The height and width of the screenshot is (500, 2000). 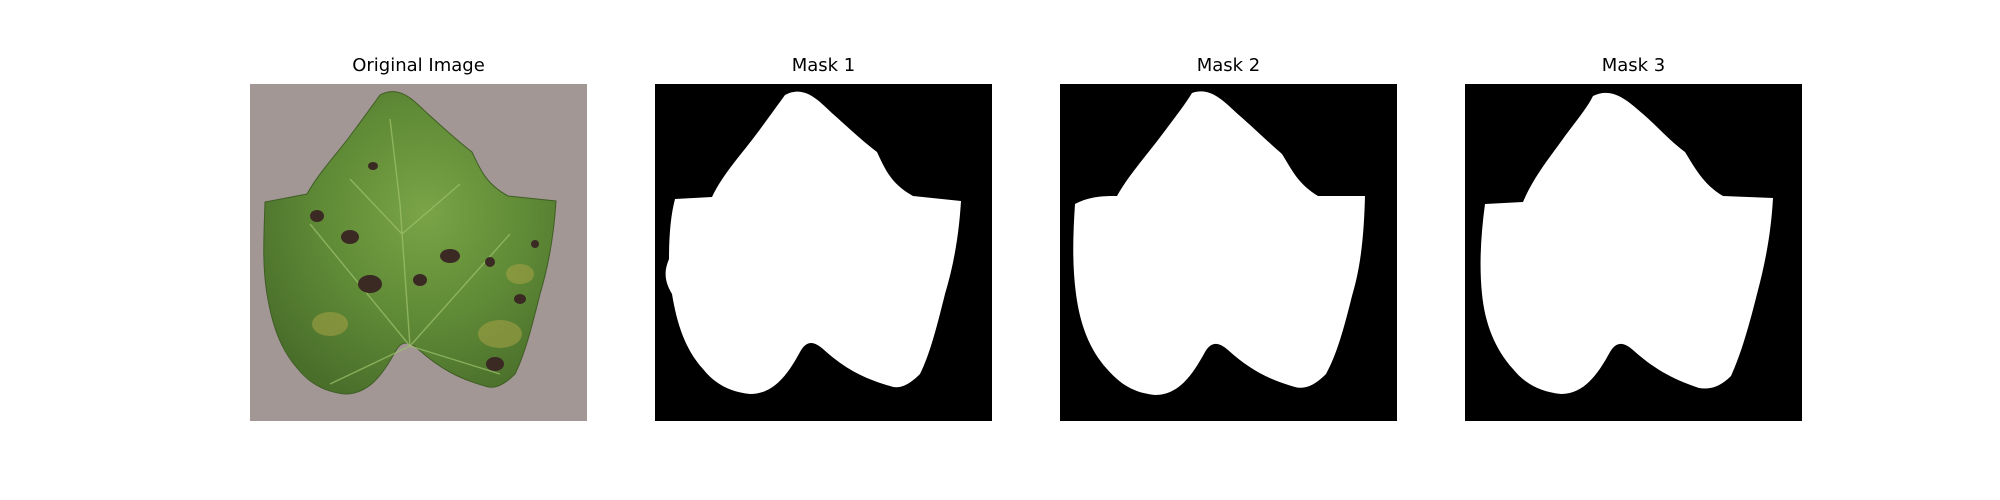 I want to click on leaf-photo-svg, so click(x=418, y=252).